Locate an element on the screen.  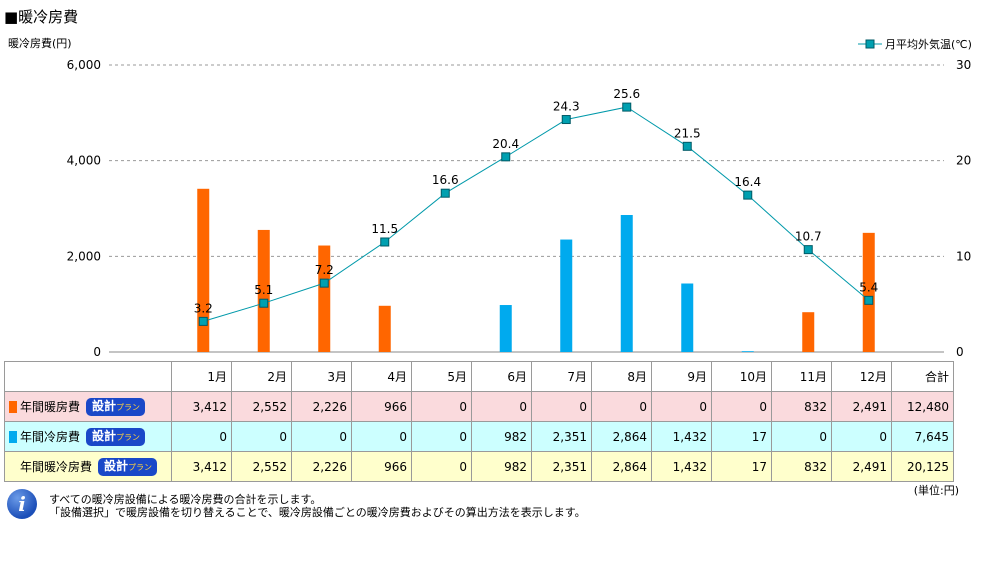
note-line-1: すべての暖冷房設備による暖冷房費の合計を示します。 is located at coordinates (185, 499).